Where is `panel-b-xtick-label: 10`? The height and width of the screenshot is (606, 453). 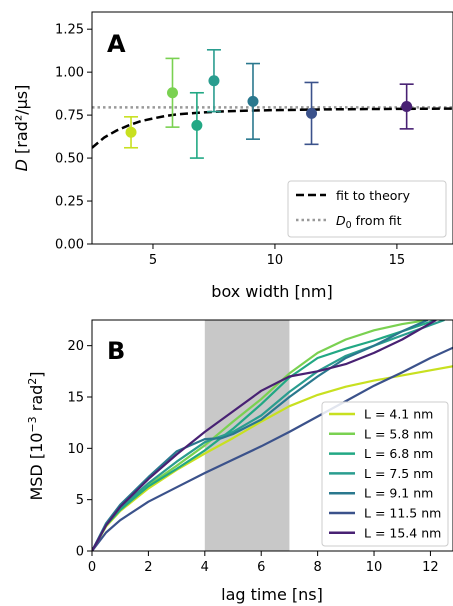 panel-b-xtick-label: 10 is located at coordinates (374, 567).